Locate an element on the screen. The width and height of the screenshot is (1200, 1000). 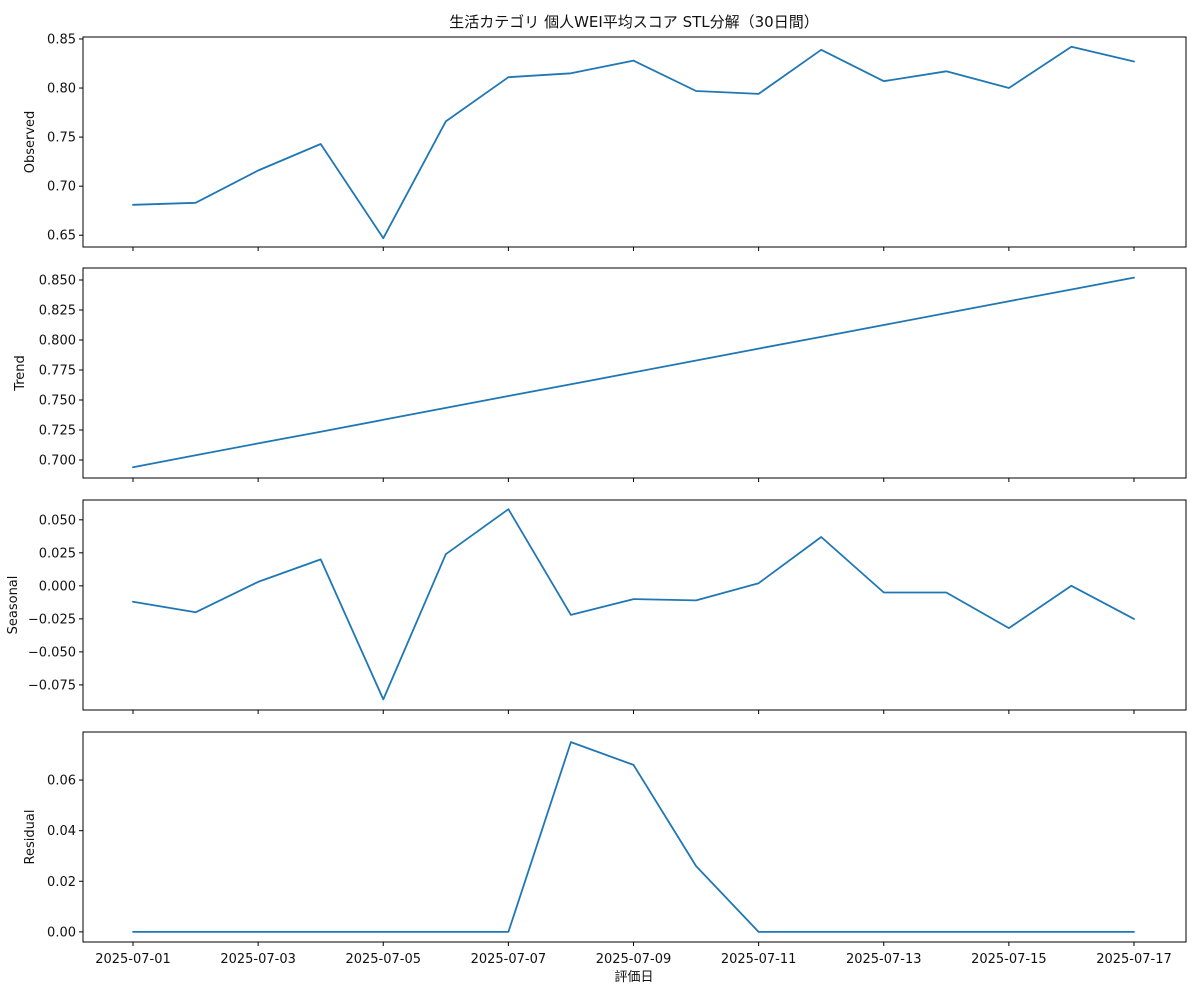
residual-ytick-label: 0.02 is located at coordinates (61, 882).